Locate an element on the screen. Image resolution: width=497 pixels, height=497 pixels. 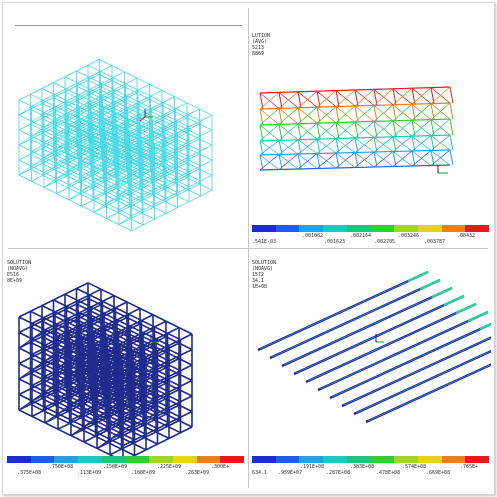
legend-line: E516 is located at coordinates (13, 275).